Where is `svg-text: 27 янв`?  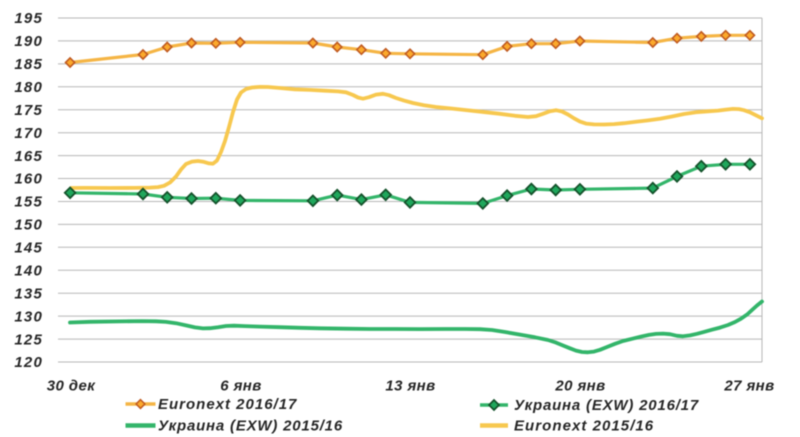 svg-text: 27 янв is located at coordinates (748, 386).